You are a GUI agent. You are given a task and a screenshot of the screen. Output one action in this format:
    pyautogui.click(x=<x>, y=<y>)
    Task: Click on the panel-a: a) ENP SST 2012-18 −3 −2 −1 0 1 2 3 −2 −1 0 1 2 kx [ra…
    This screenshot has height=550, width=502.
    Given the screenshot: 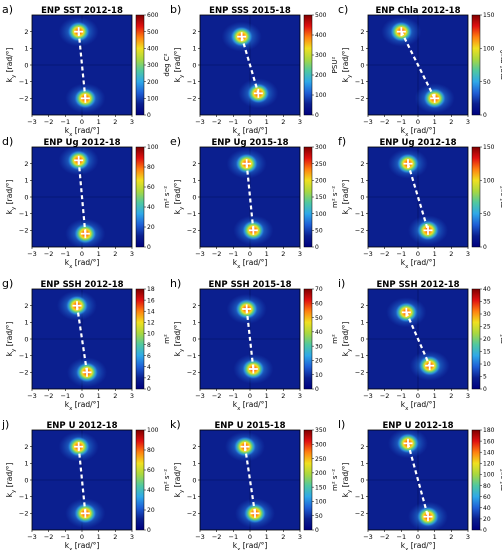 What is the action you would take?
    pyautogui.click(x=86, y=70)
    